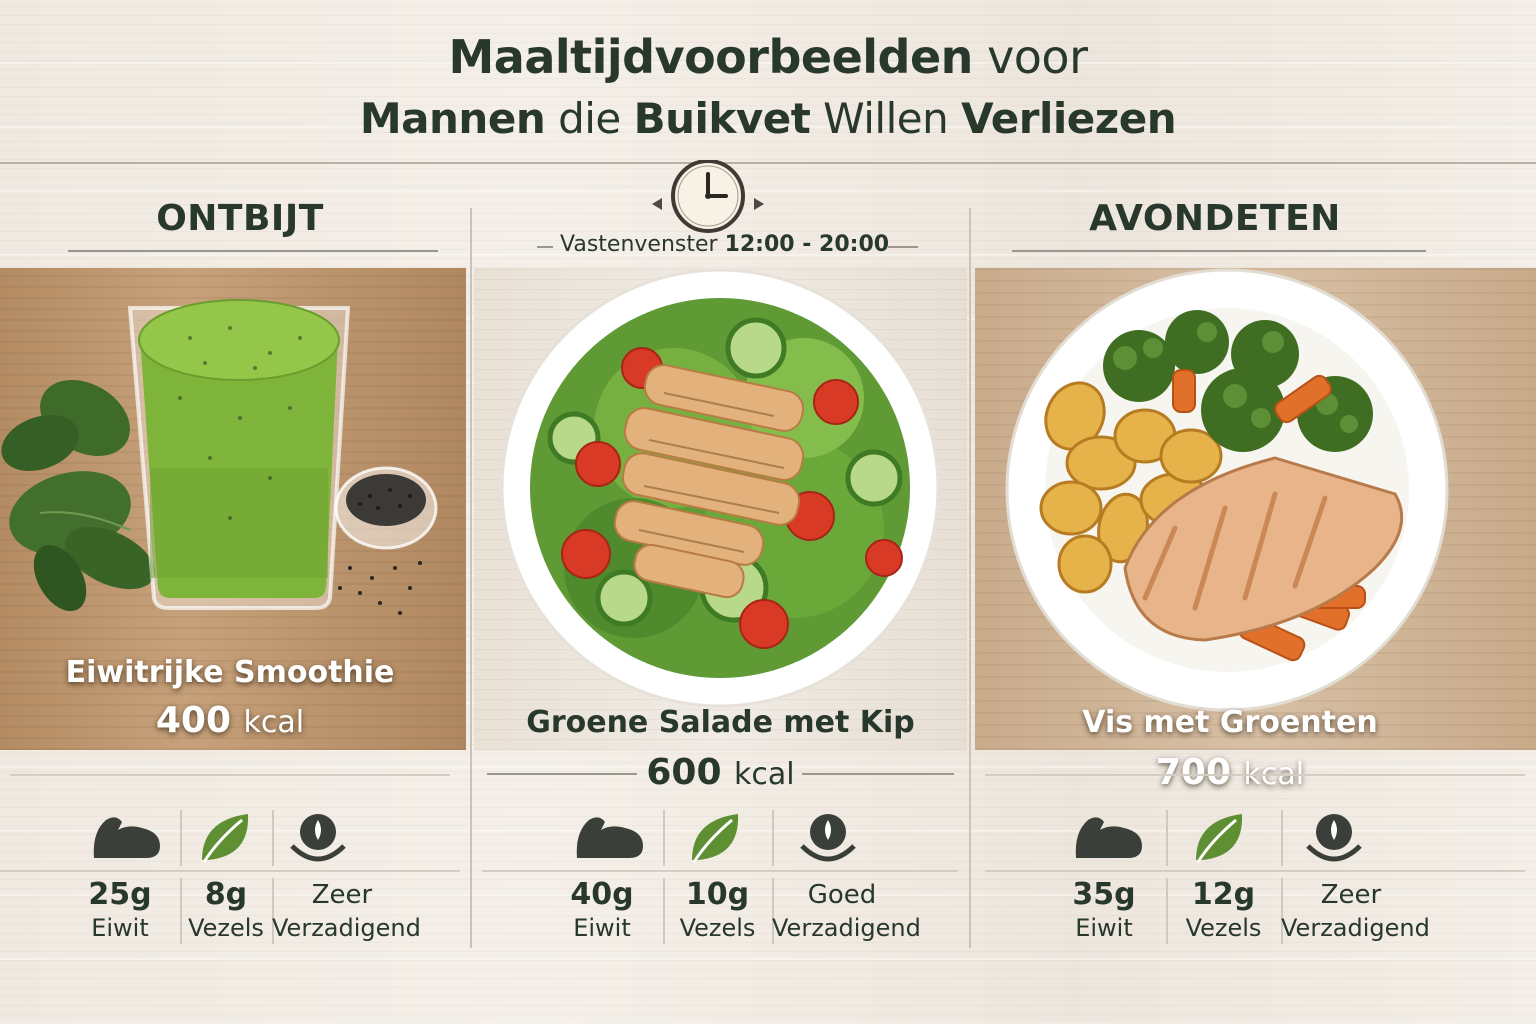 This screenshot has width=1536, height=1024. Describe the element at coordinates (722, 118) in the screenshot. I see `title-word: Buikvet` at that location.